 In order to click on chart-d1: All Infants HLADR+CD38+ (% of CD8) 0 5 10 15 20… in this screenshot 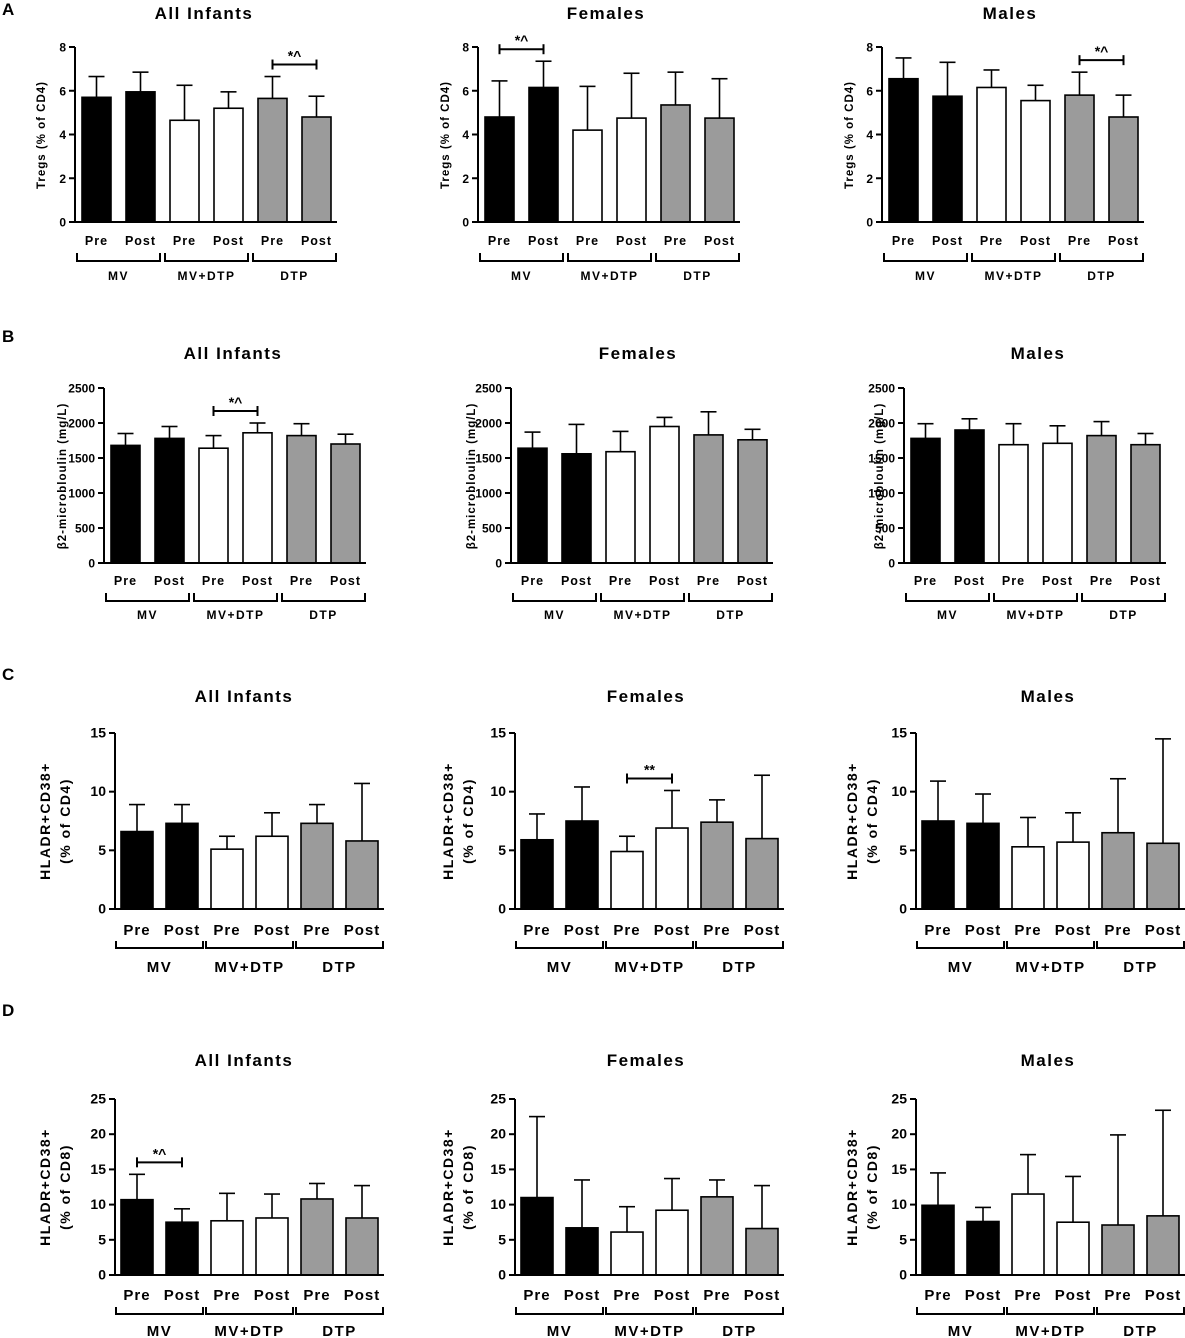, I will do `click(210, 1194)`.